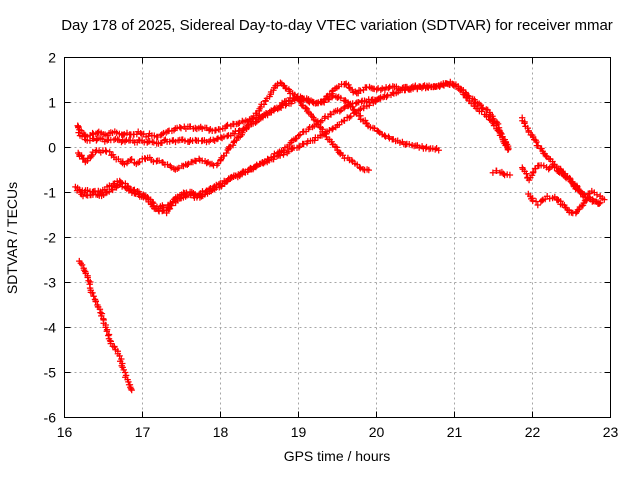  I want to click on x-tick-label: 23, so click(611, 432).